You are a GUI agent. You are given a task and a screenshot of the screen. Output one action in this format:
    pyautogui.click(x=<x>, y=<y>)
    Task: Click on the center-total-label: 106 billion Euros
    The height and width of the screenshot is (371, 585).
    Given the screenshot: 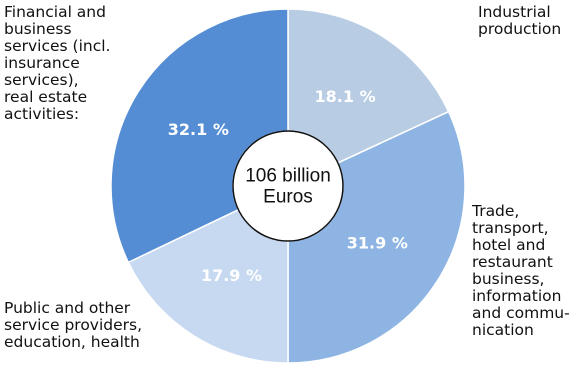 What is the action you would take?
    pyautogui.click(x=288, y=187)
    